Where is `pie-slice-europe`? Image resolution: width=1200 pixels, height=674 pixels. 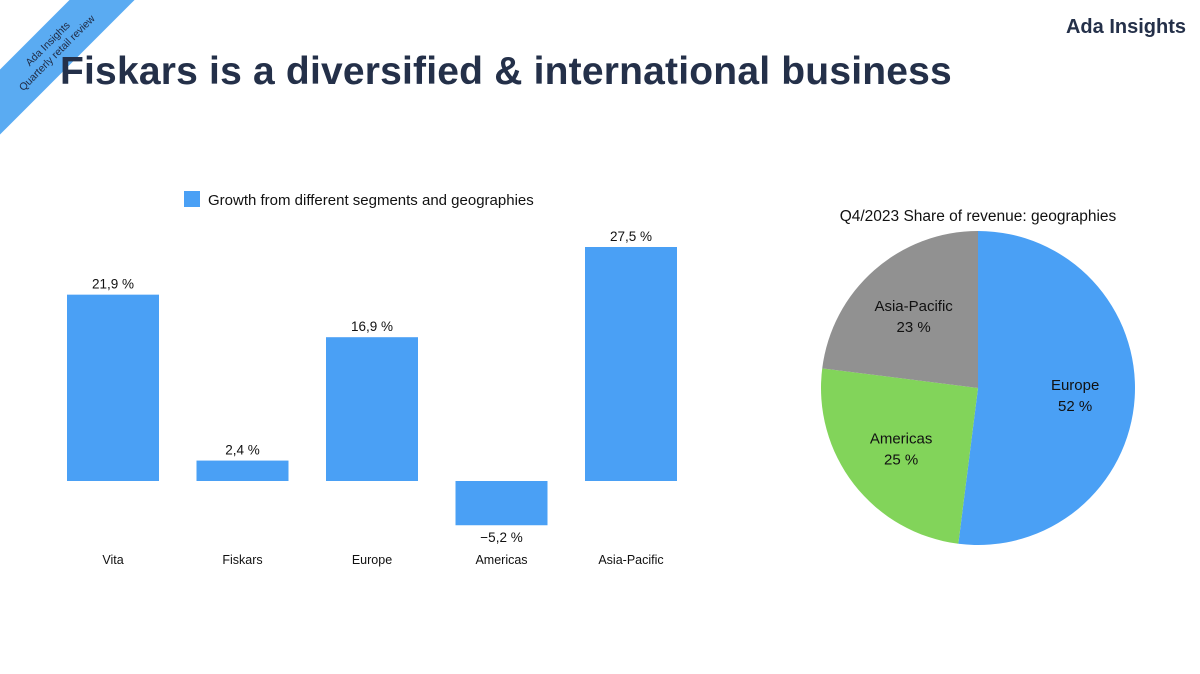
pie-slice-europe is located at coordinates (1046, 388).